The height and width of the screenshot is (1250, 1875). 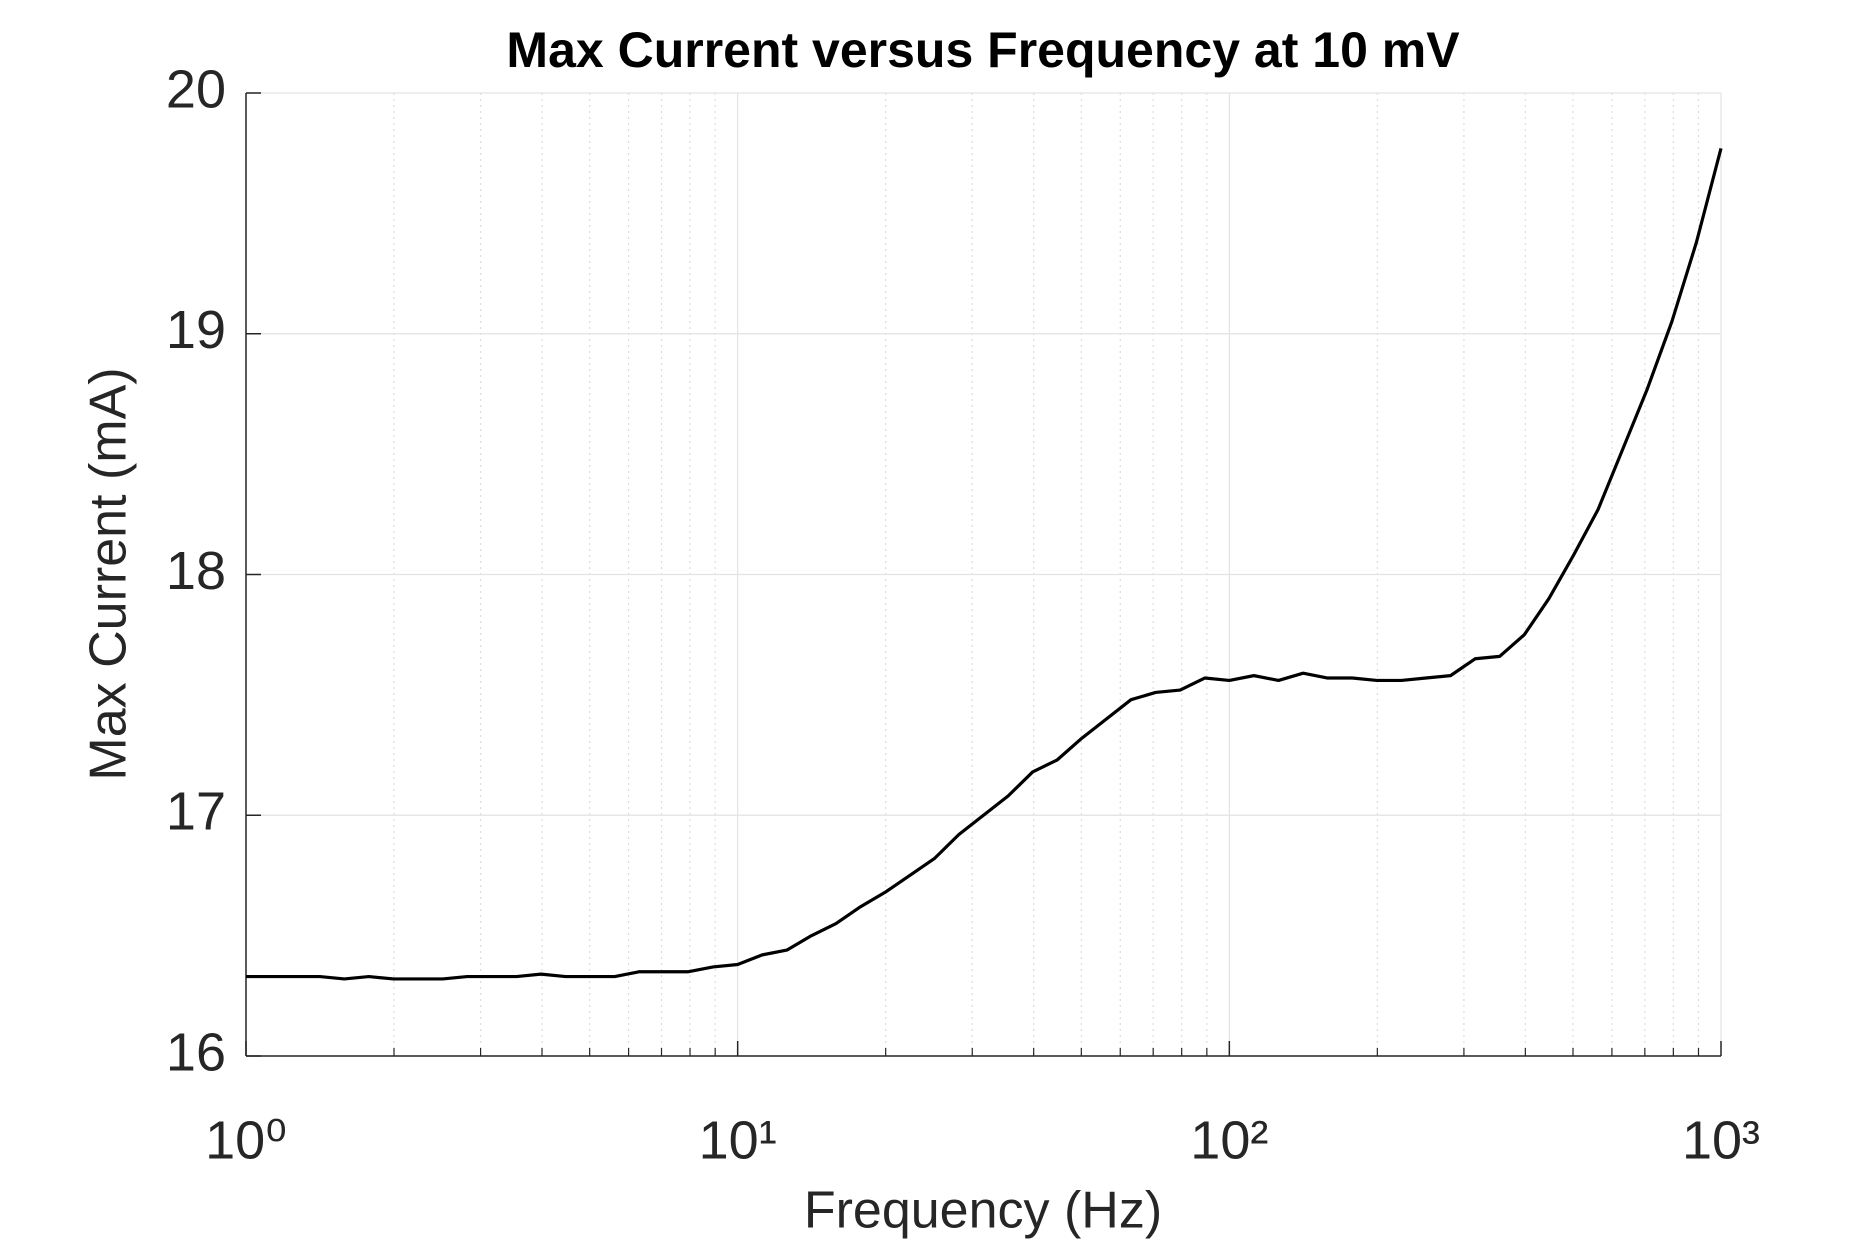 What do you see at coordinates (196, 812) in the screenshot?
I see `y-tick-label: 17` at bounding box center [196, 812].